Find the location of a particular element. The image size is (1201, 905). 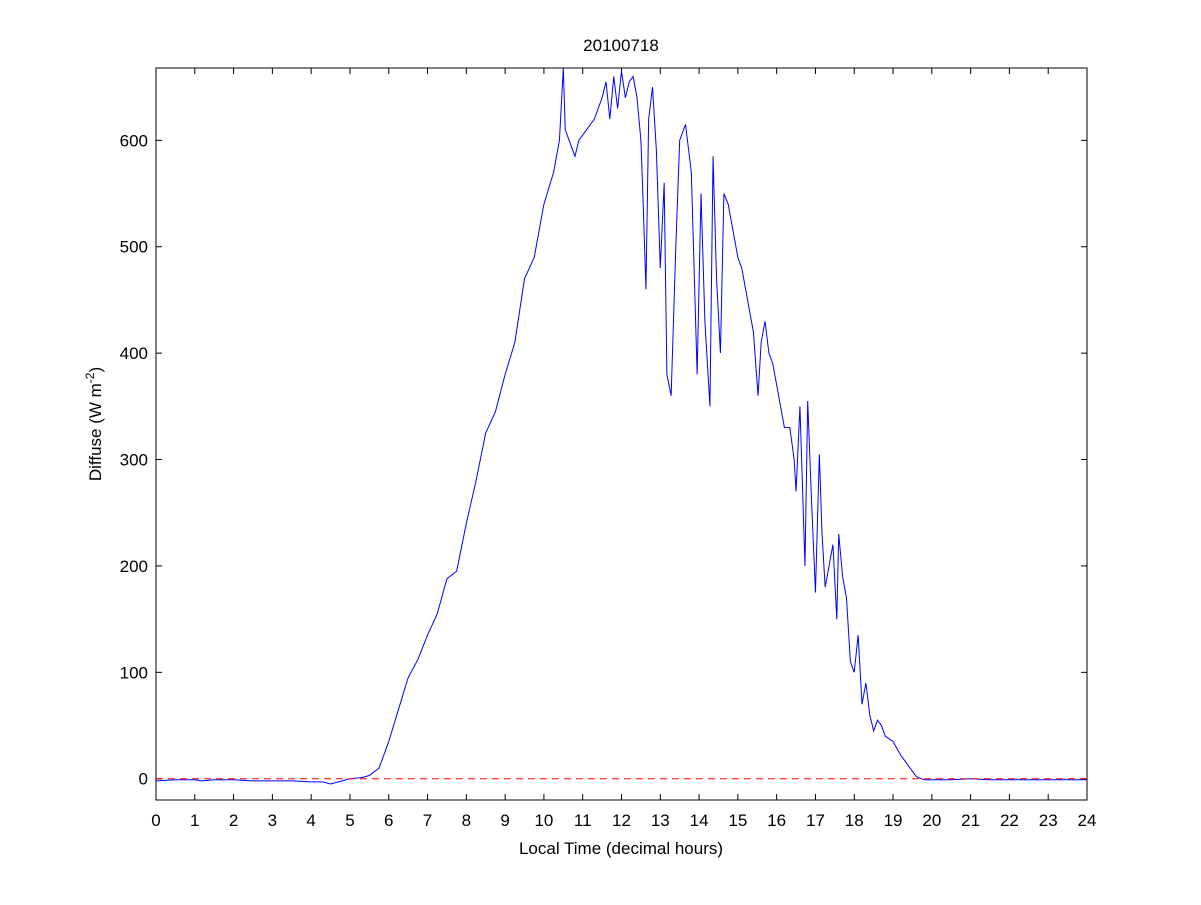

x-tick-label: 4 is located at coordinates (310, 820).